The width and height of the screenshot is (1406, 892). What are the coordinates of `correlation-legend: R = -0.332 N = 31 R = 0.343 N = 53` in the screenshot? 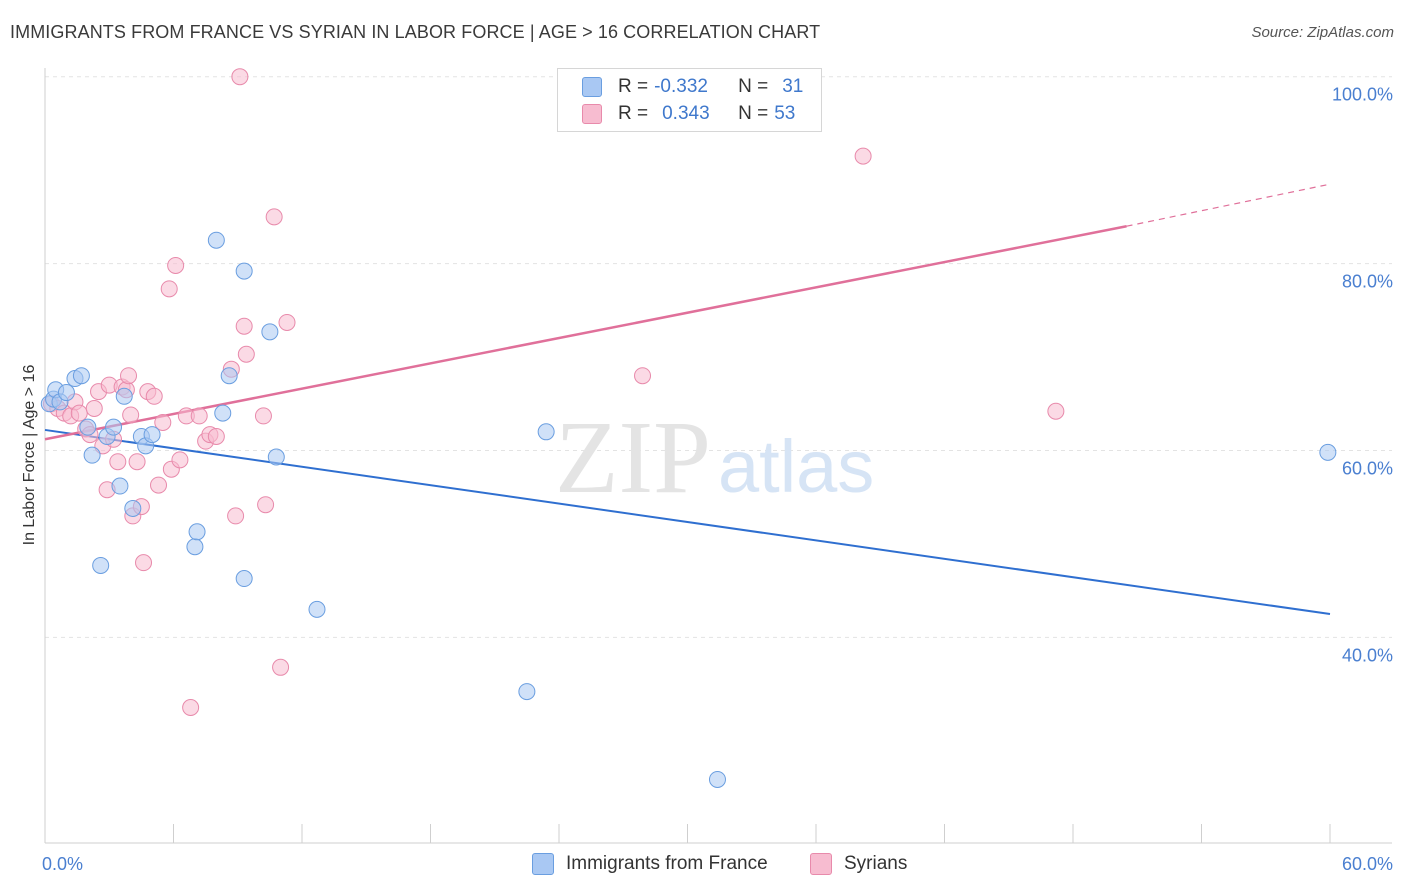 It's located at (689, 100).